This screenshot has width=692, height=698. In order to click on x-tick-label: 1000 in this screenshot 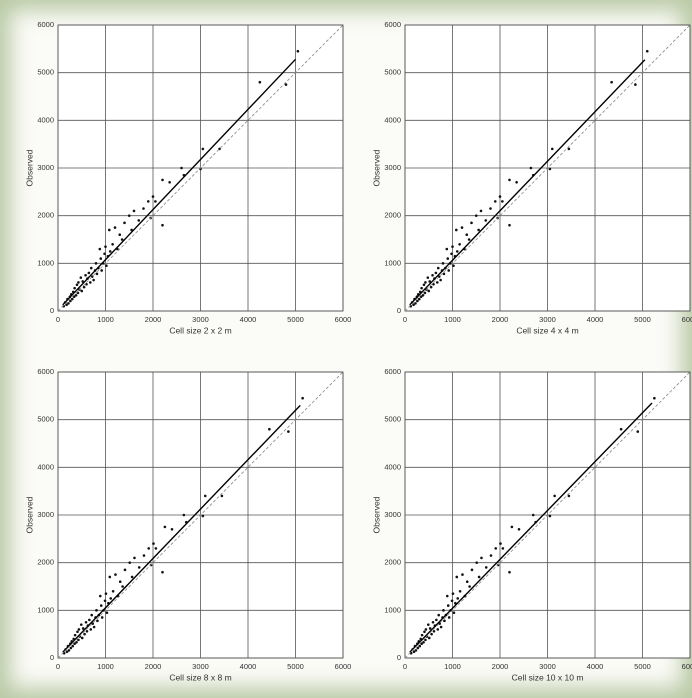, I will do `click(452, 666)`.